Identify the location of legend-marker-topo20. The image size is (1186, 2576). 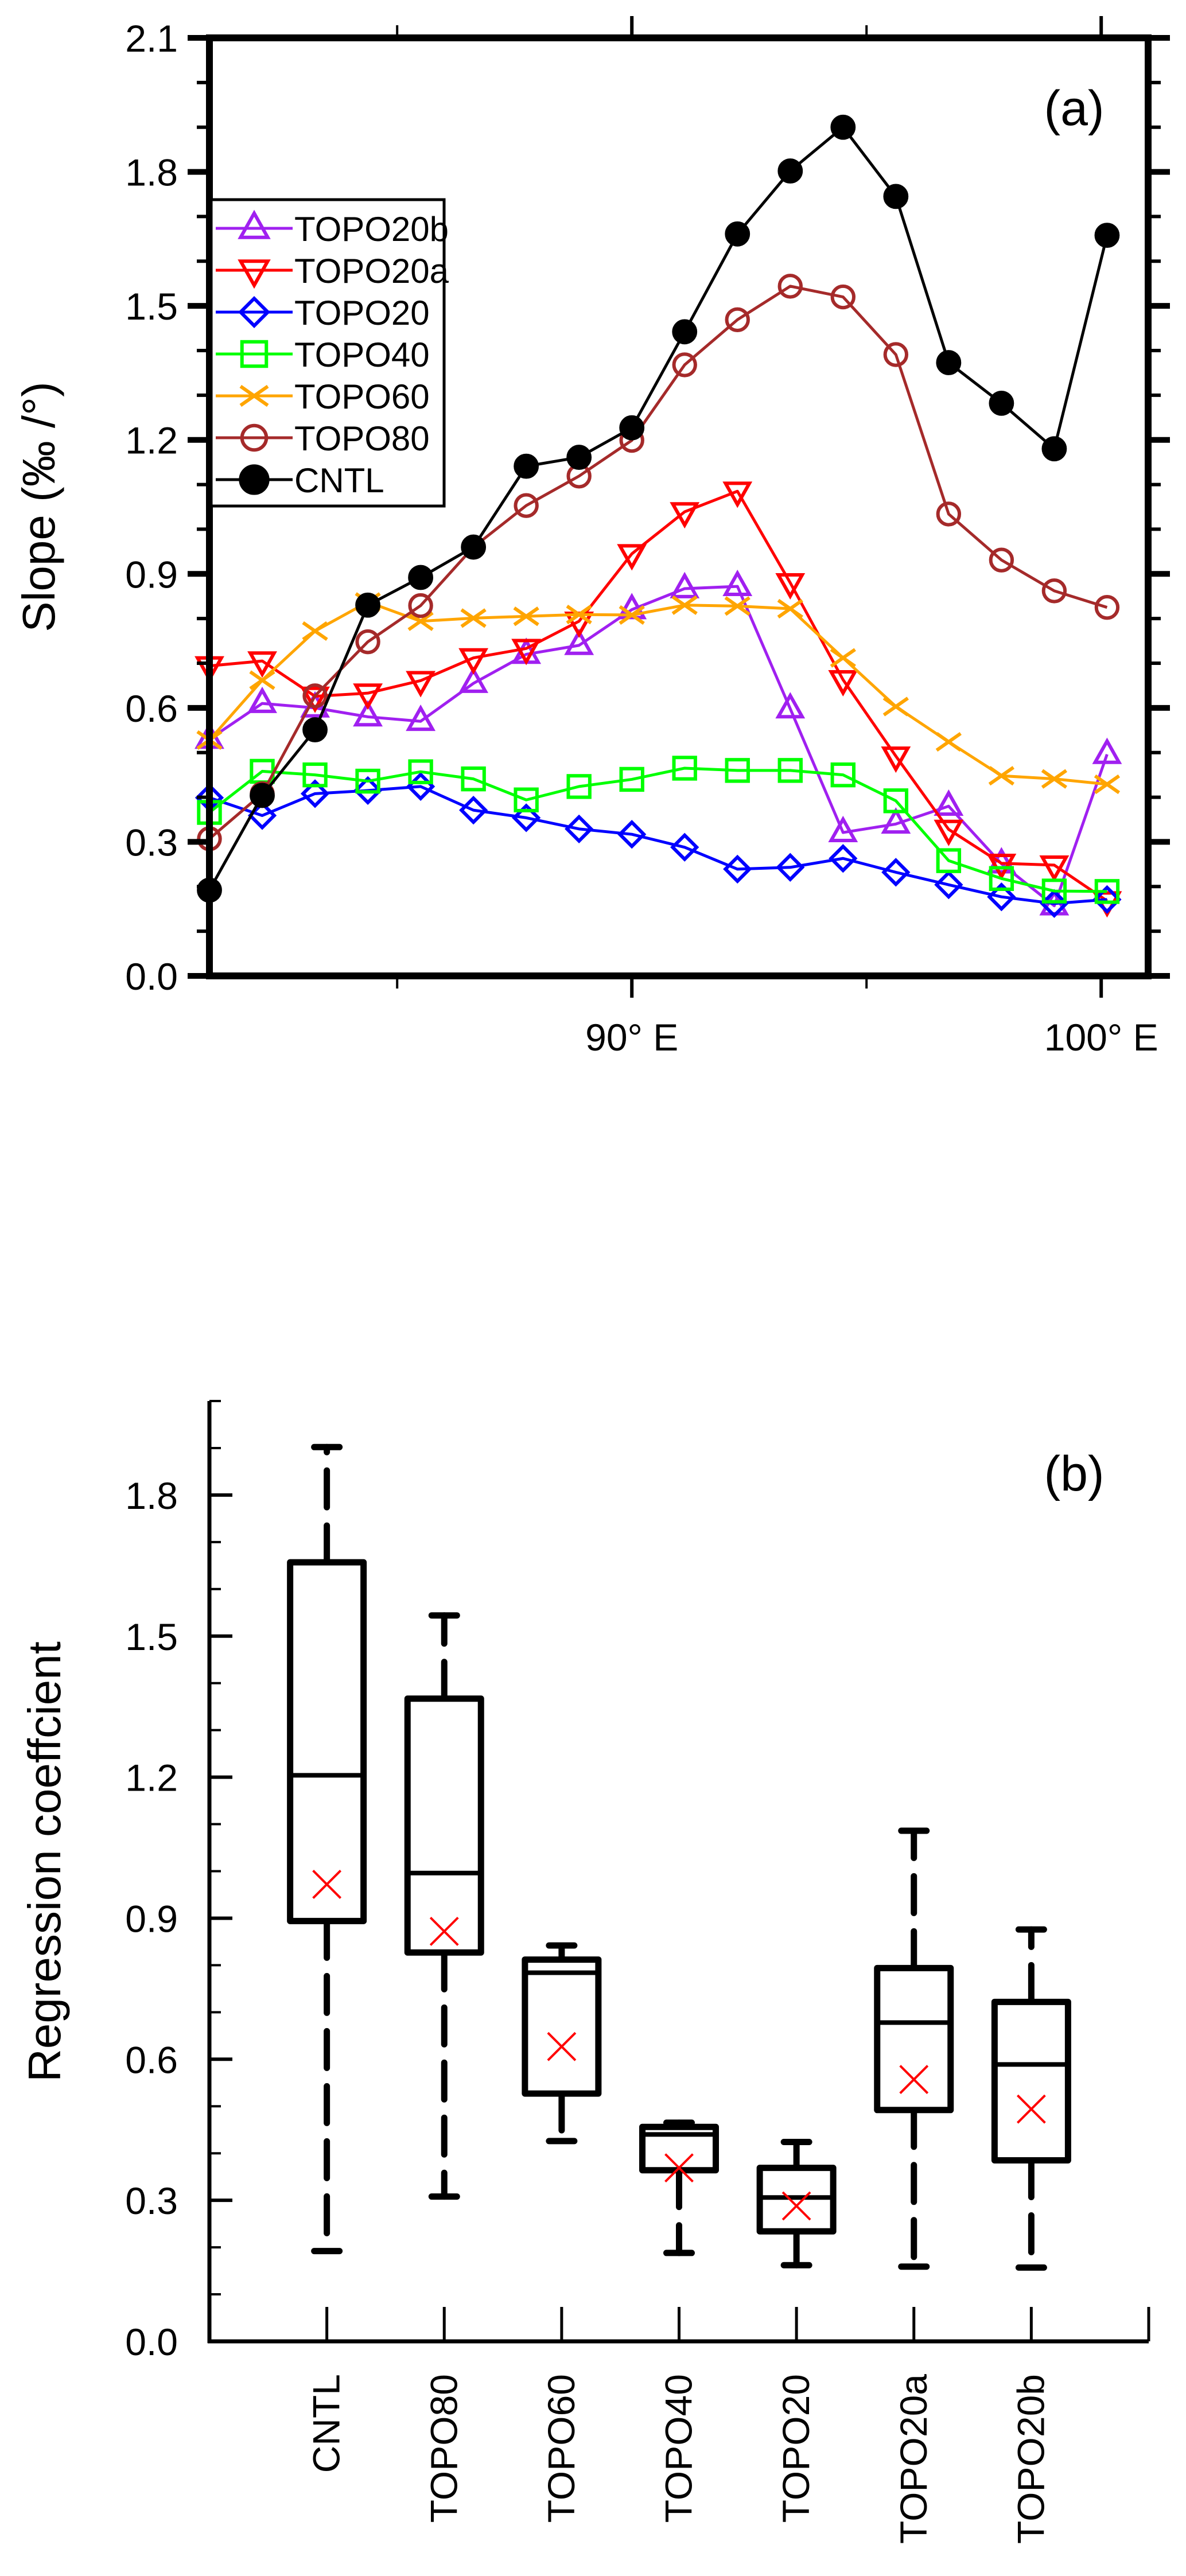
(254, 312).